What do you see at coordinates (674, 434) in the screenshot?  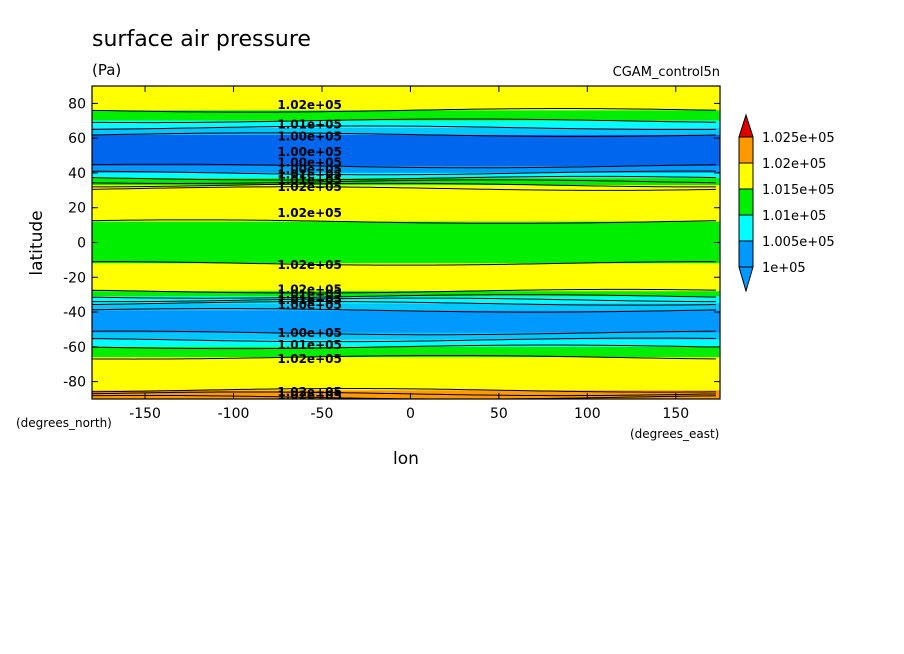 I see `x-axis-units: (degrees_east)` at bounding box center [674, 434].